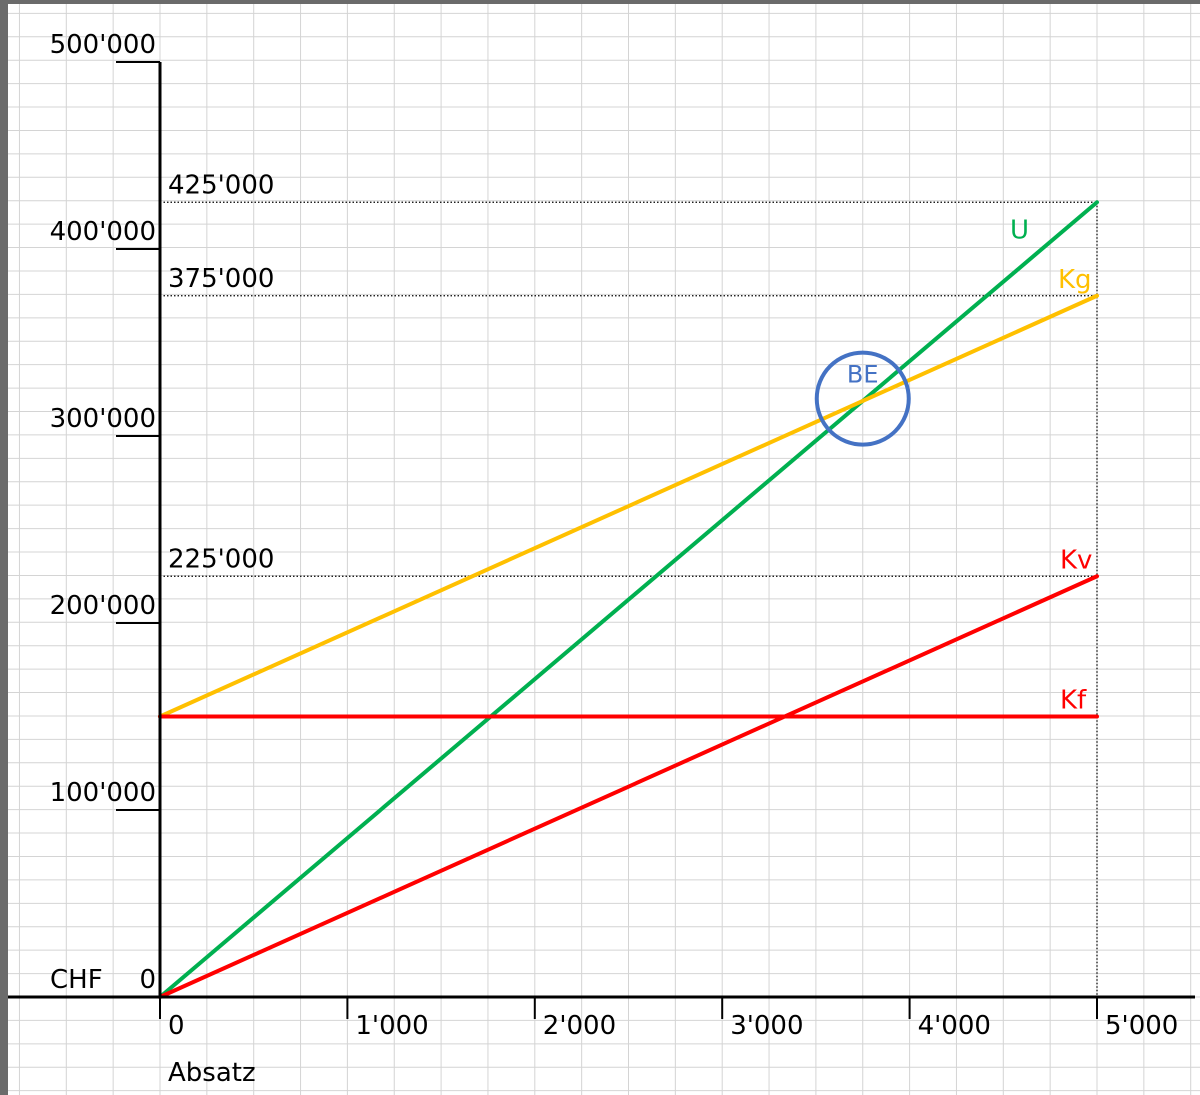 Image resolution: width=1200 pixels, height=1095 pixels. What do you see at coordinates (954, 1026) in the screenshot?
I see `x-tick-label: 4'000` at bounding box center [954, 1026].